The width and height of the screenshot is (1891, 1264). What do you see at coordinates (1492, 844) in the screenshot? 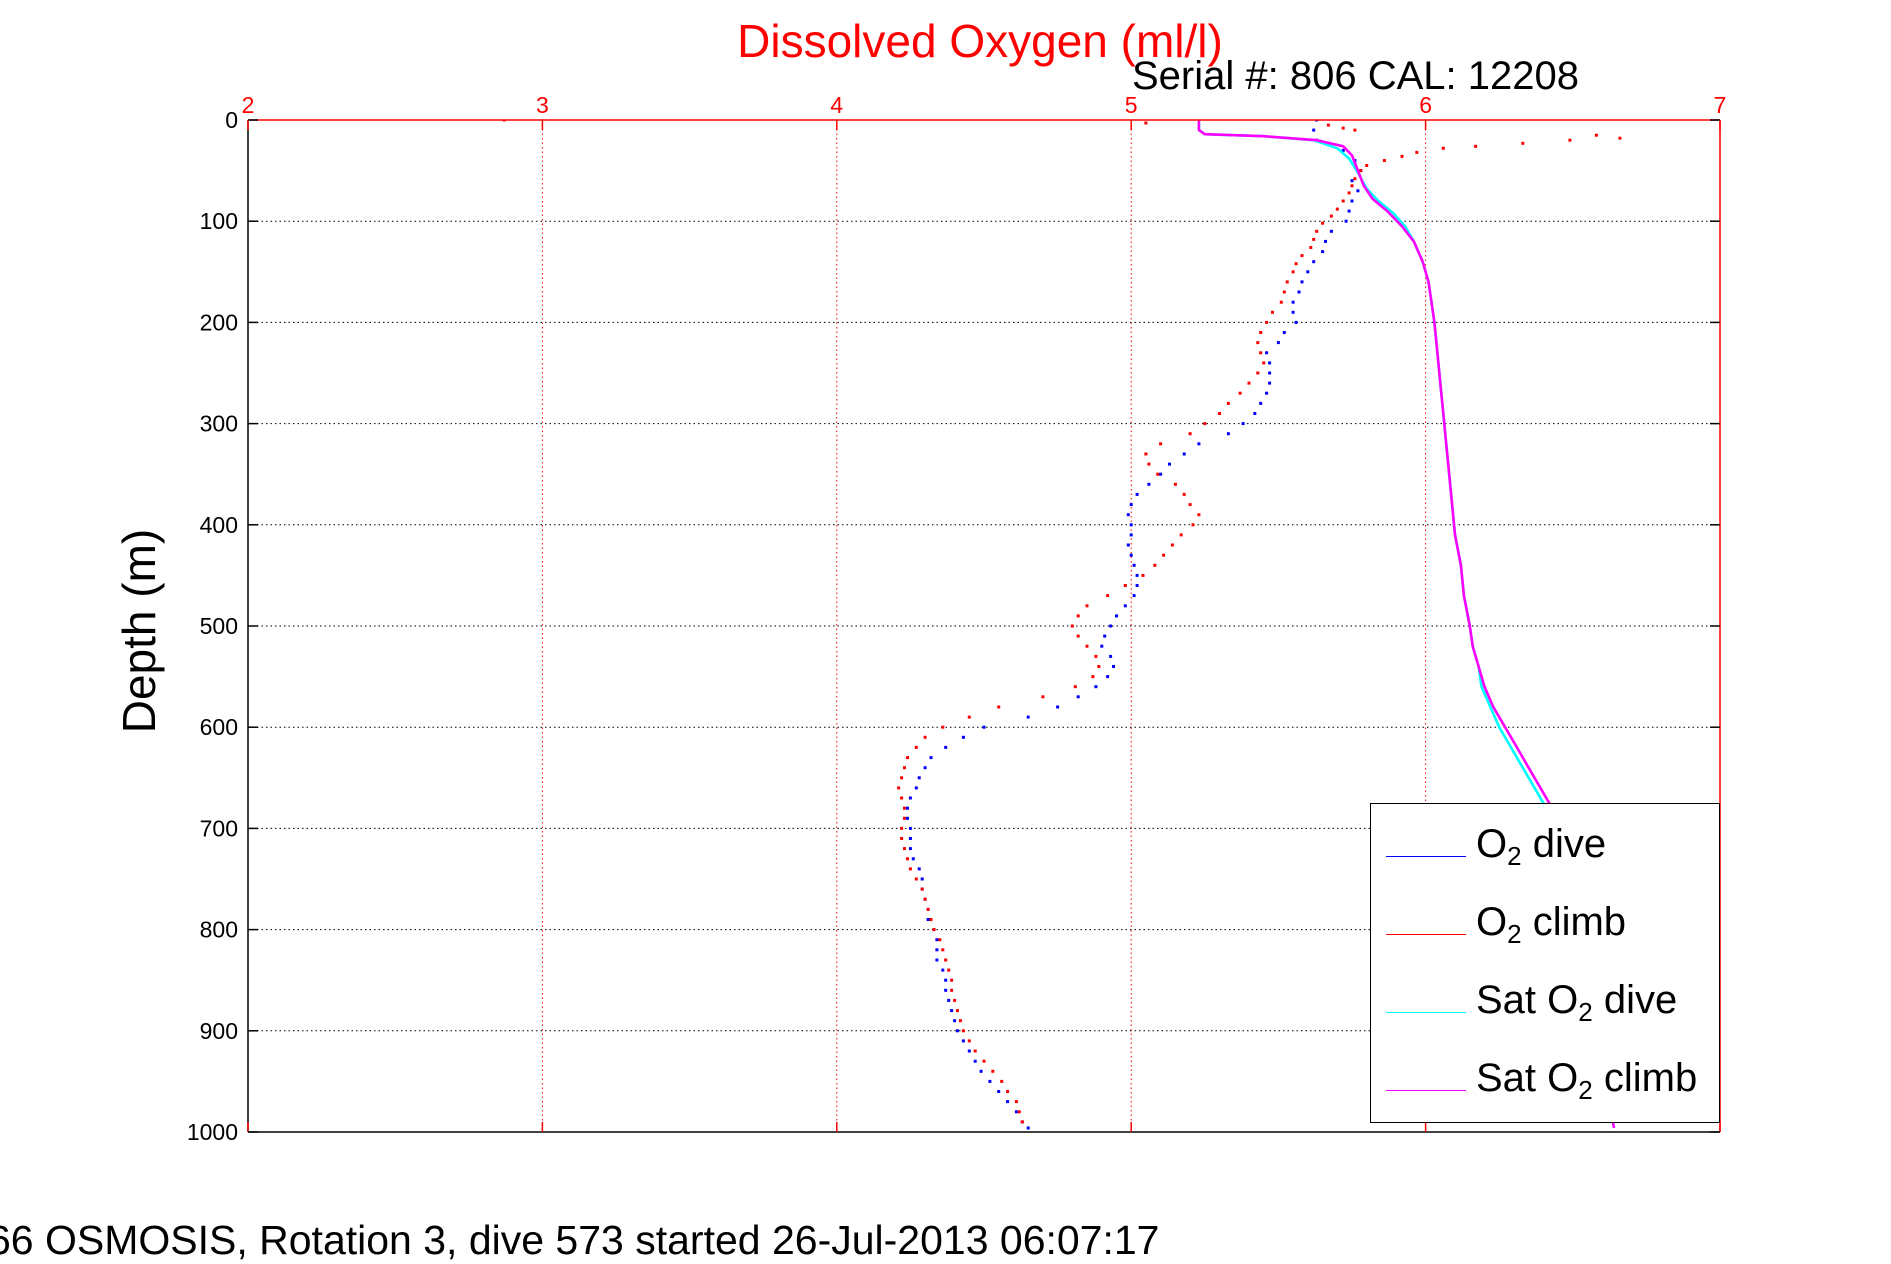
I see `legend-o2-dive-main: O` at bounding box center [1492, 844].